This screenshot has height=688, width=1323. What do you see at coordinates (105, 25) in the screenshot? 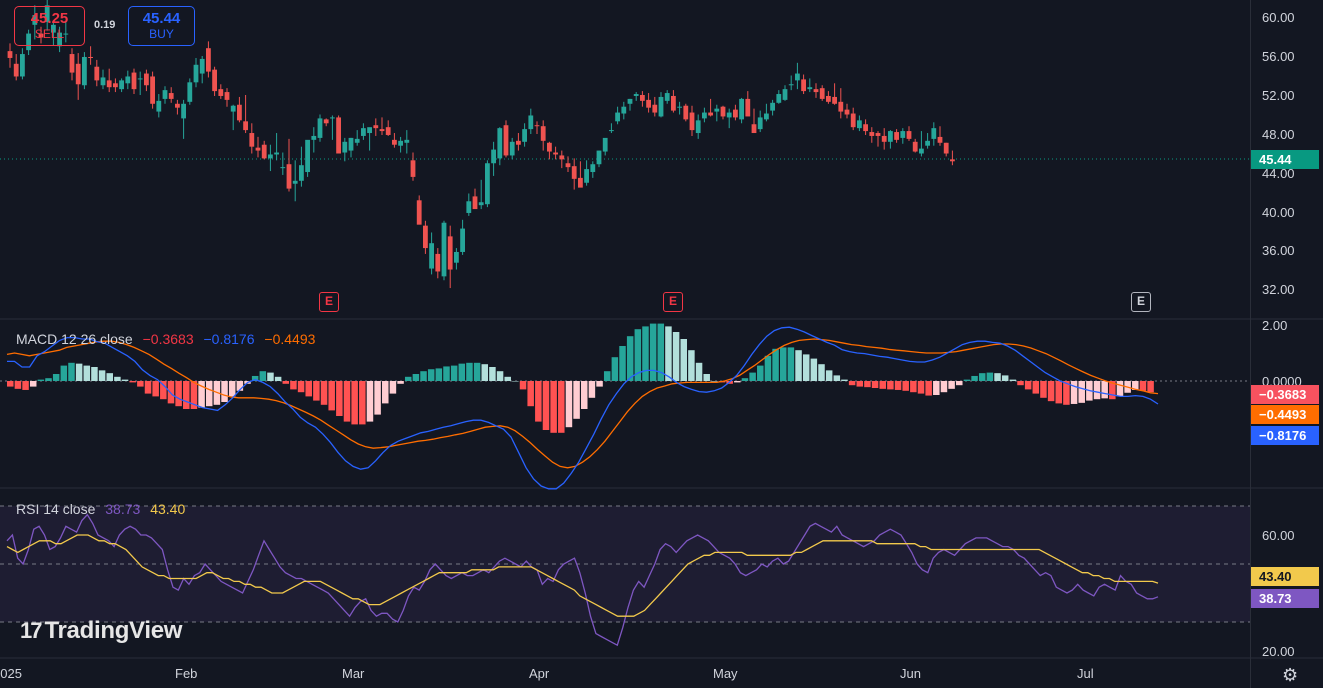
I see `spread-value: 0.19` at bounding box center [105, 25].